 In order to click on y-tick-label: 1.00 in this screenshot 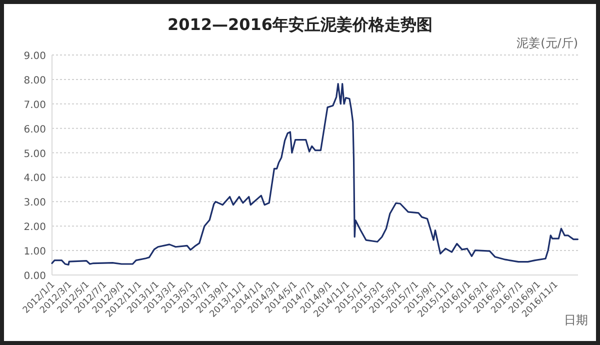, I will do `click(35, 252)`.